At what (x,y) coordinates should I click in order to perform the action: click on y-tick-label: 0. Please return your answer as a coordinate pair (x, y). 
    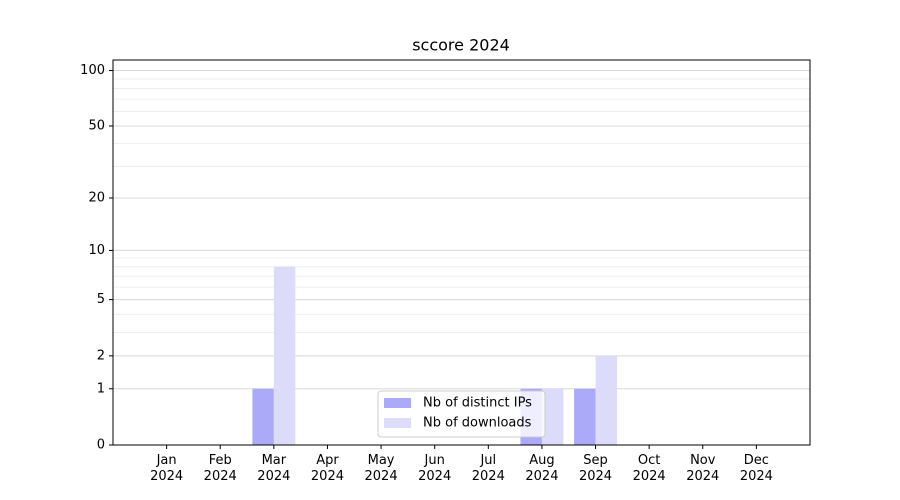
    Looking at the image, I should click on (101, 445).